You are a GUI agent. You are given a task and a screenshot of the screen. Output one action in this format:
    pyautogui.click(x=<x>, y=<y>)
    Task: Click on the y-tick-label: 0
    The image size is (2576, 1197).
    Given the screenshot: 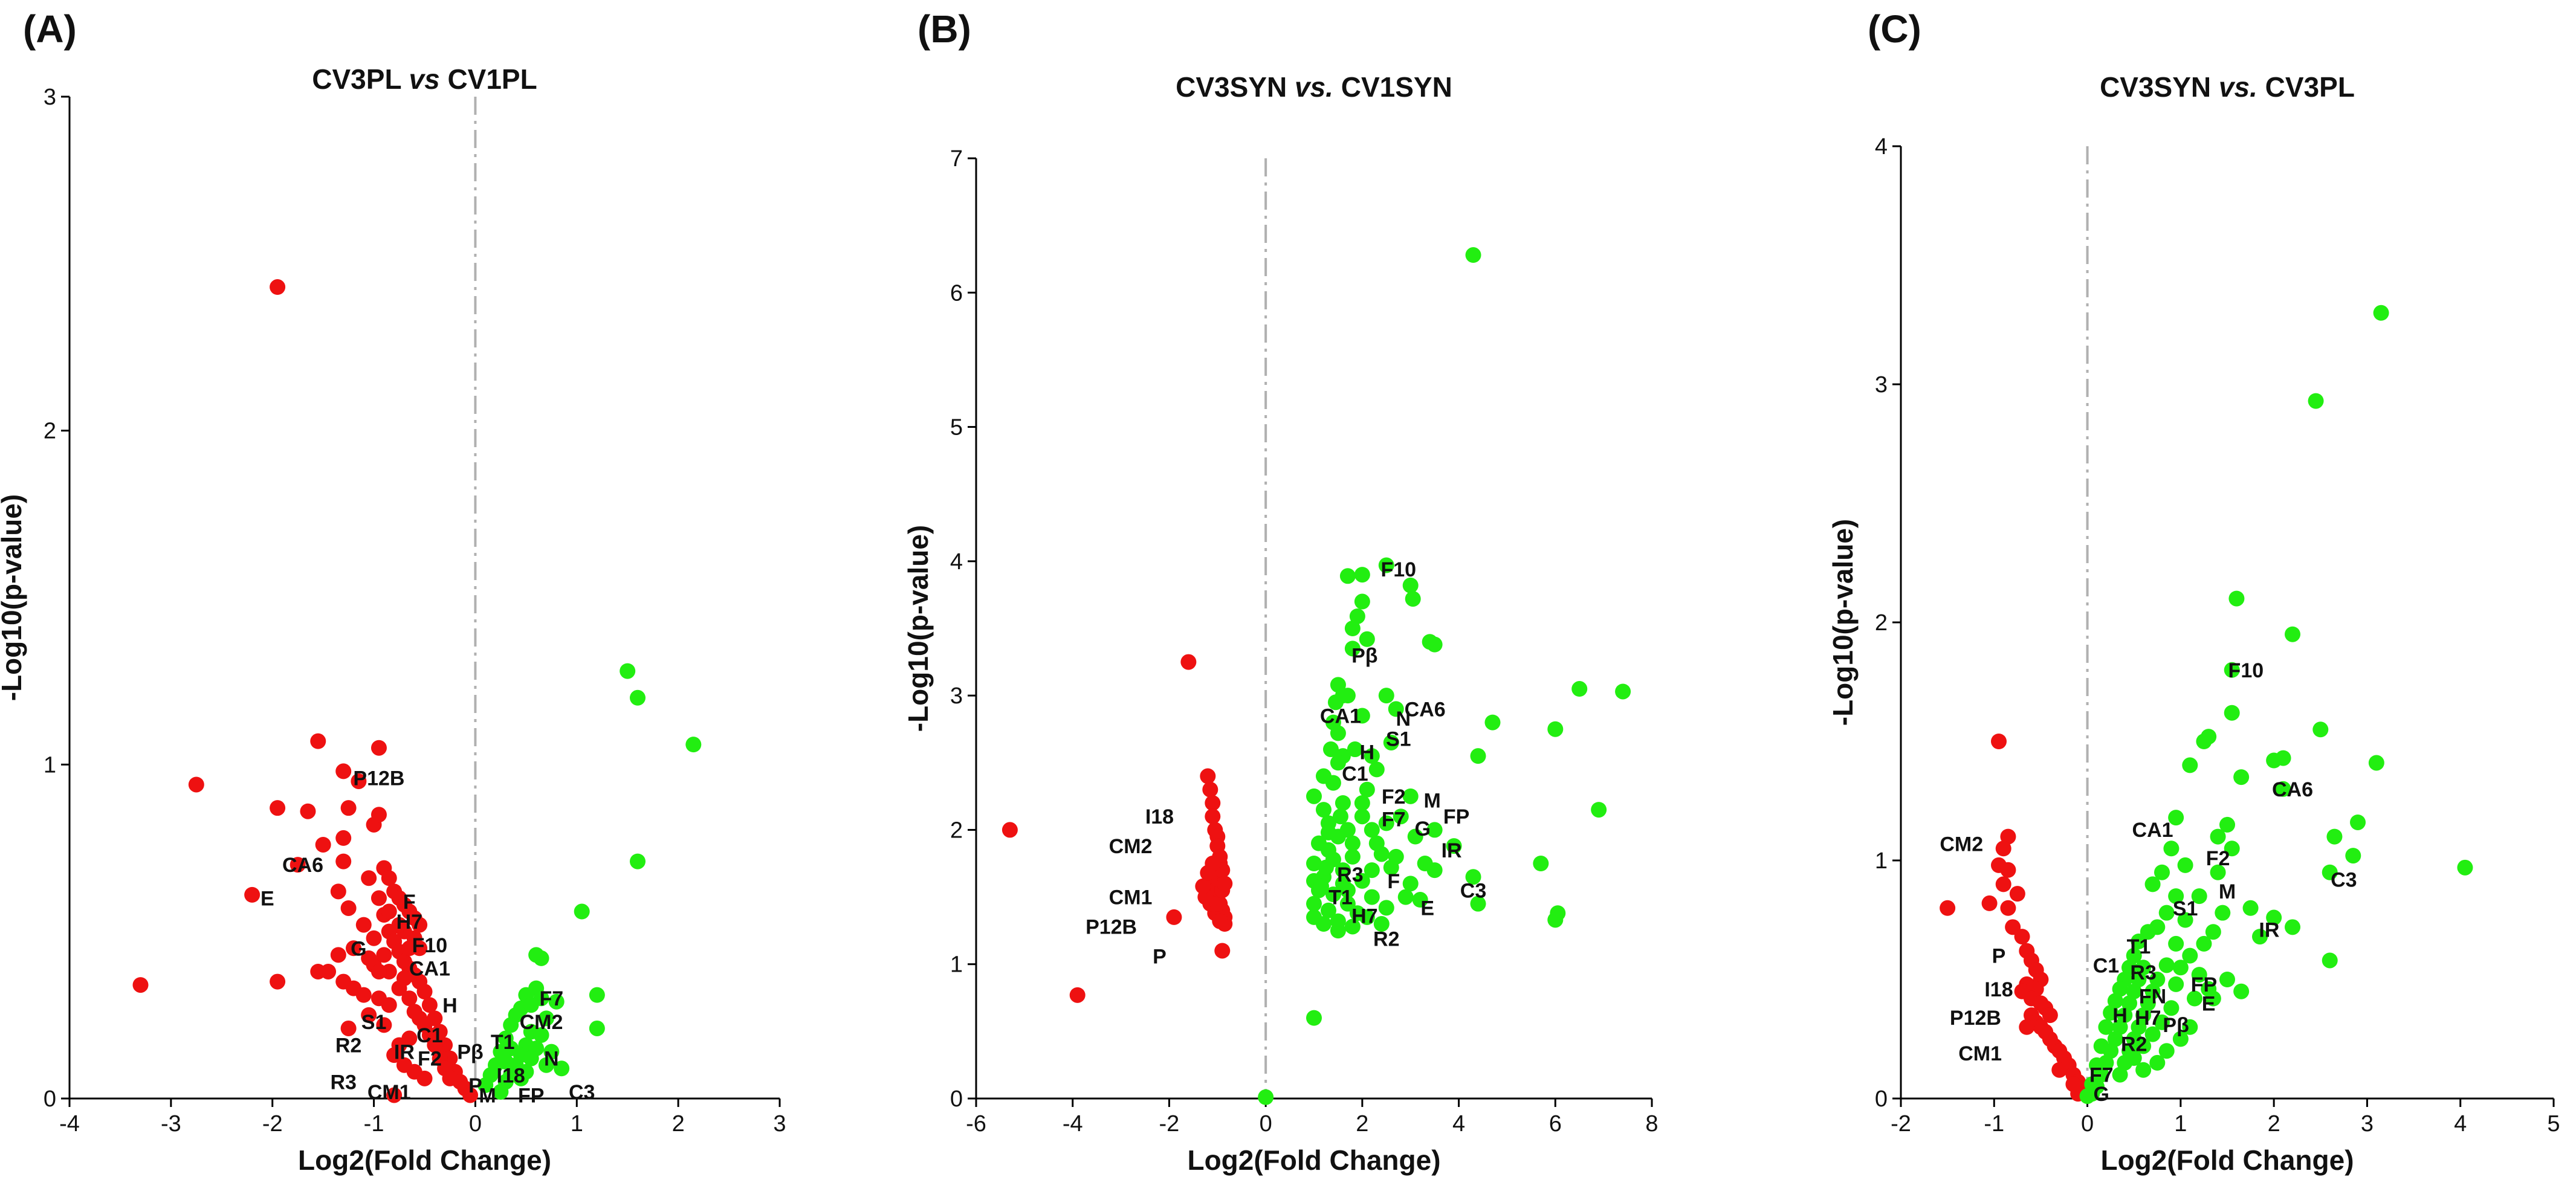 What is the action you would take?
    pyautogui.click(x=50, y=1099)
    